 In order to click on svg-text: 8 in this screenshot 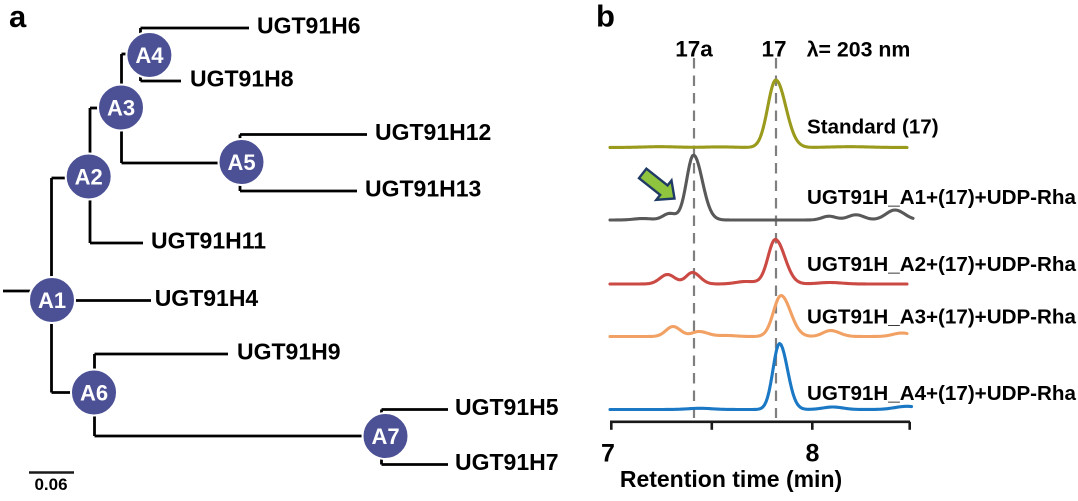, I will do `click(813, 454)`.